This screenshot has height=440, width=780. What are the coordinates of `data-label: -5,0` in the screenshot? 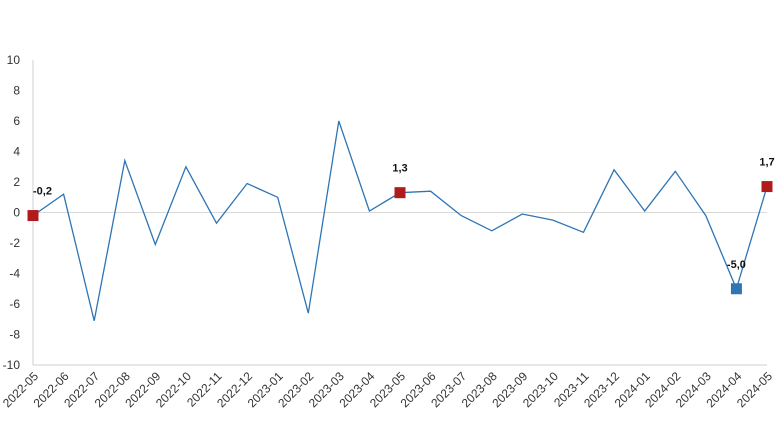 It's located at (736, 265).